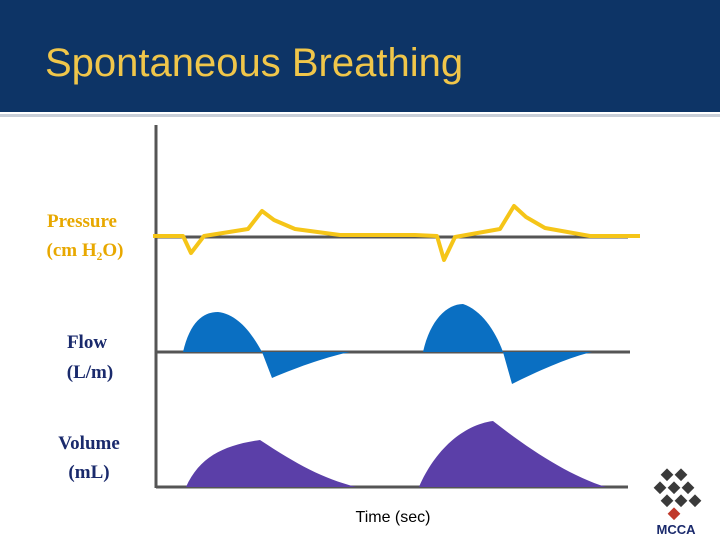 The image size is (720, 540). What do you see at coordinates (87, 342) in the screenshot?
I see `trace-label: Flow` at bounding box center [87, 342].